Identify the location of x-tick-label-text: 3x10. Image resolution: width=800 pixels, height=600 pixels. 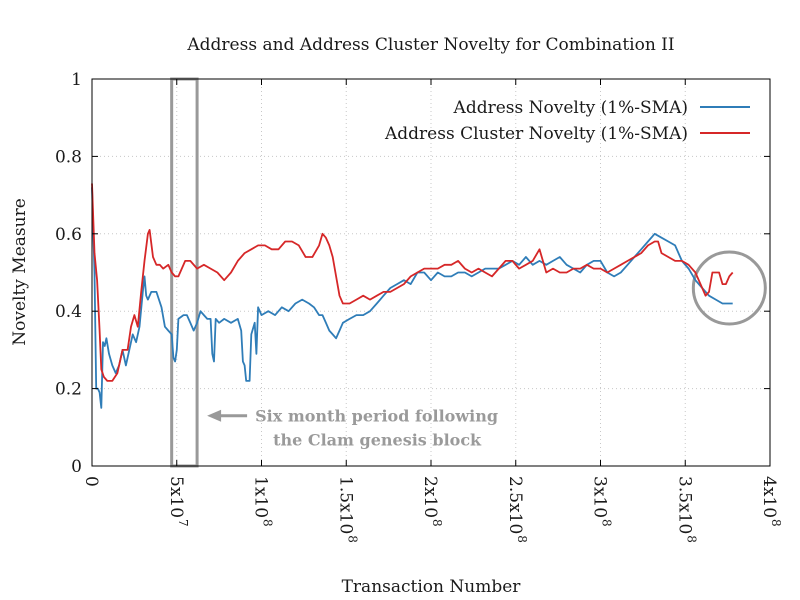
(600, 497).